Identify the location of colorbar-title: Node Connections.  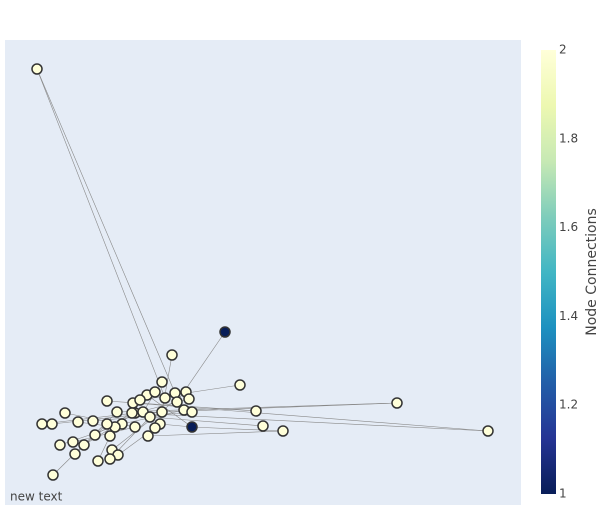
(592, 272).